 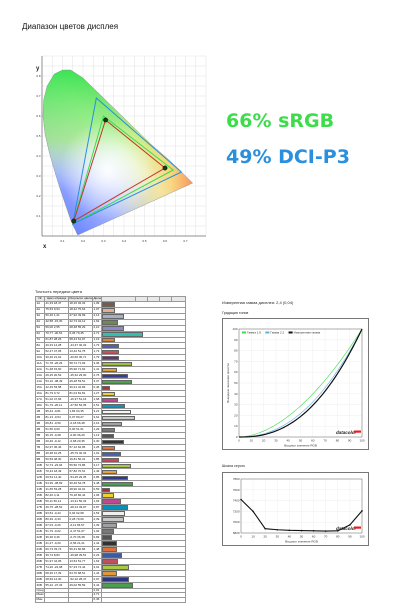 What do you see at coordinates (307, 332) in the screenshot?
I see `legend-entry: Измеренная гамма` at bounding box center [307, 332].